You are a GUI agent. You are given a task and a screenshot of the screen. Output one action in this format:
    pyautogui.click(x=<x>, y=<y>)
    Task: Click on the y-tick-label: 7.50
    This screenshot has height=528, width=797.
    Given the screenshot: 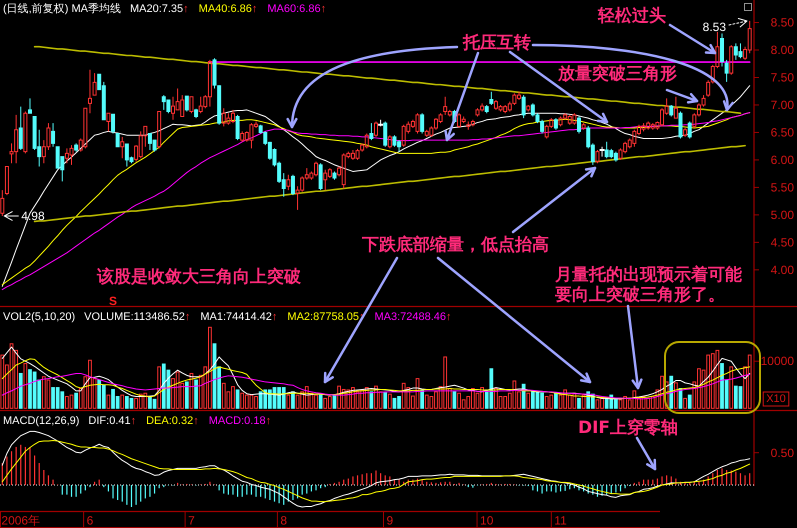 What is the action you would take?
    pyautogui.click(x=782, y=77)
    